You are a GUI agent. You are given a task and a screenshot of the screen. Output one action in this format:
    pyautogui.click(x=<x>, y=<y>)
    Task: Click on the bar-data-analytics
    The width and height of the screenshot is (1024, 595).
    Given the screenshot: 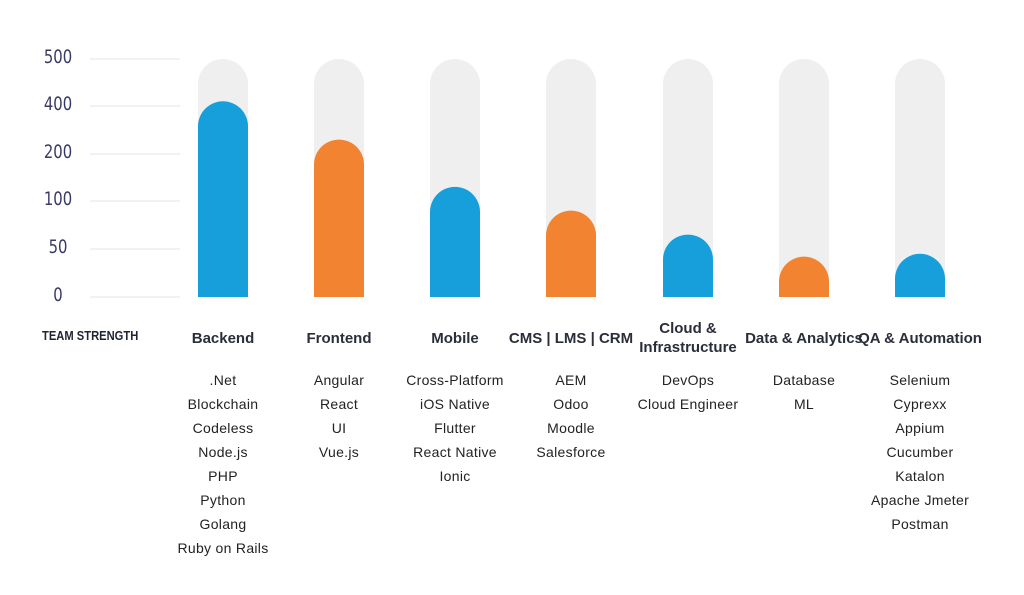 What is the action you would take?
    pyautogui.click(x=804, y=276)
    